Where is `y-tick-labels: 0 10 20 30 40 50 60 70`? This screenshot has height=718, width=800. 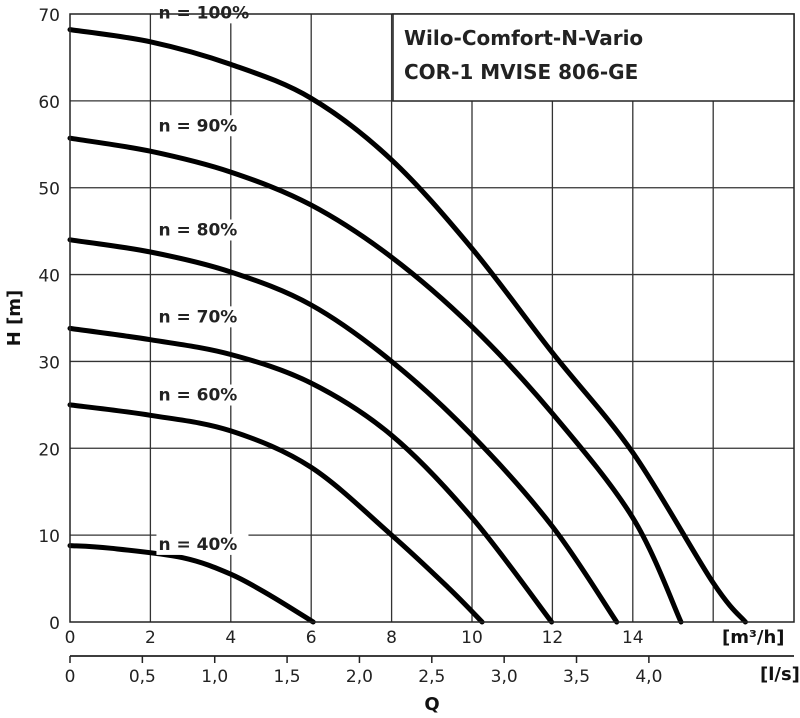
y-tick-labels: 0 10 20 30 40 50 60 70 is located at coordinates (49, 320).